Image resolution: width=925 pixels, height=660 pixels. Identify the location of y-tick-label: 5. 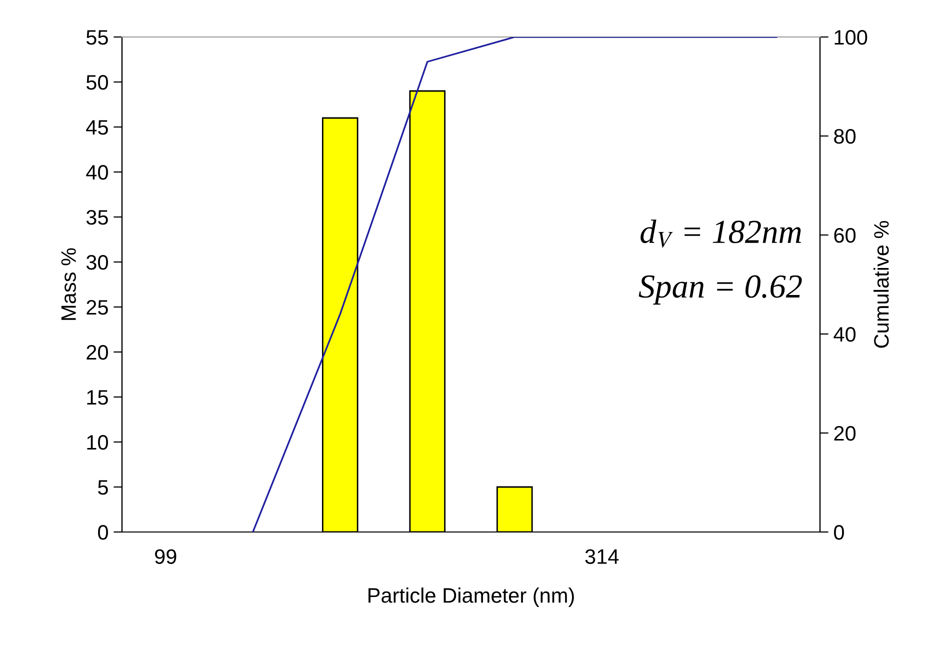
(103, 487).